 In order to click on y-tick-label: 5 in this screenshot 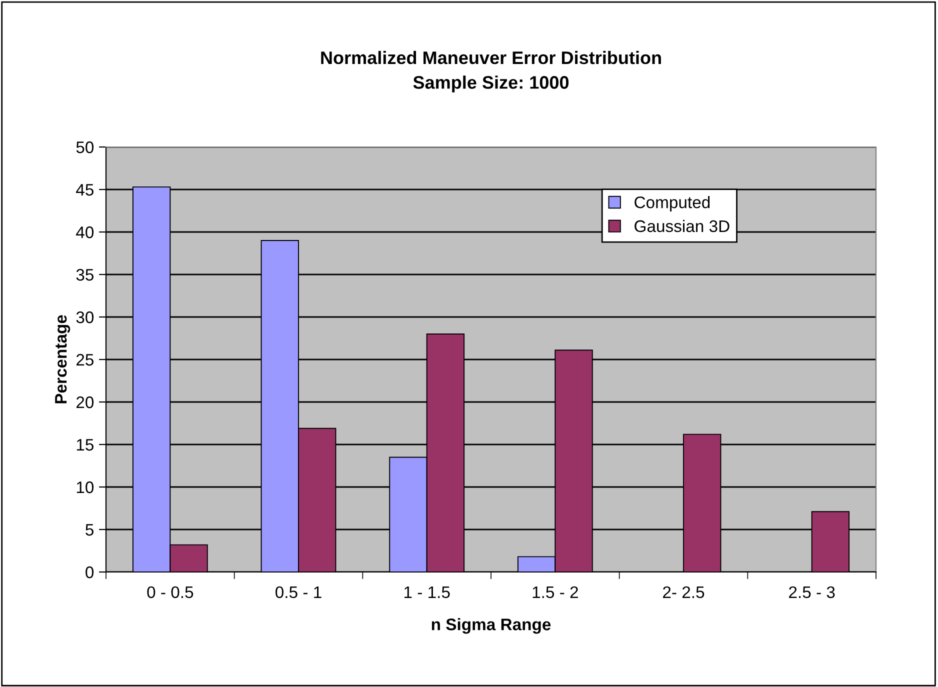, I will do `click(90, 530)`.